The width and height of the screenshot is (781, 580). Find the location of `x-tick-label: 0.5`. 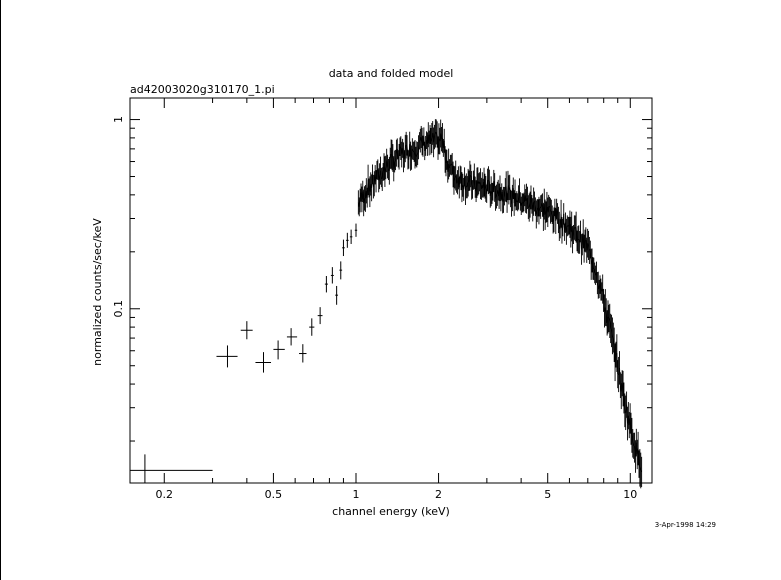

x-tick-label: 0.5 is located at coordinates (274, 494).